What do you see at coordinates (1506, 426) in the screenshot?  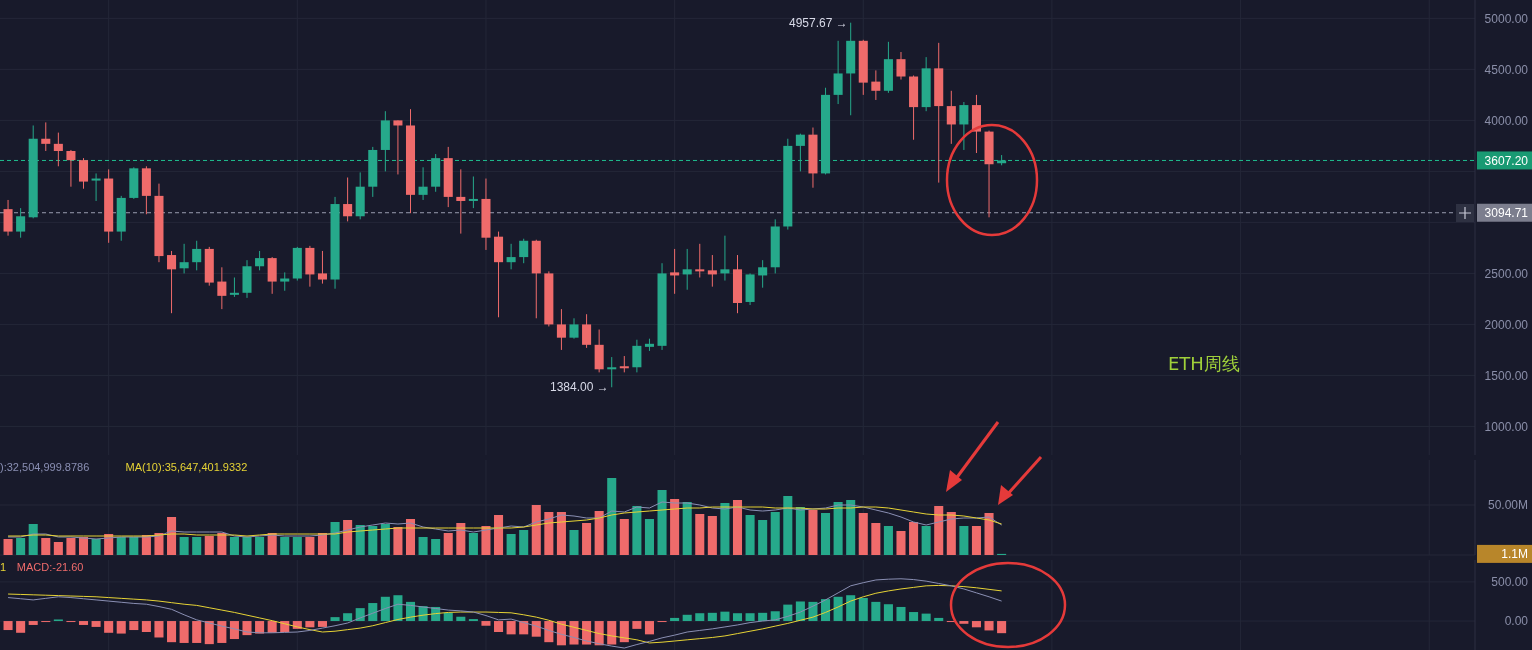 I see `y-tick-label: 1000.00` at bounding box center [1506, 426].